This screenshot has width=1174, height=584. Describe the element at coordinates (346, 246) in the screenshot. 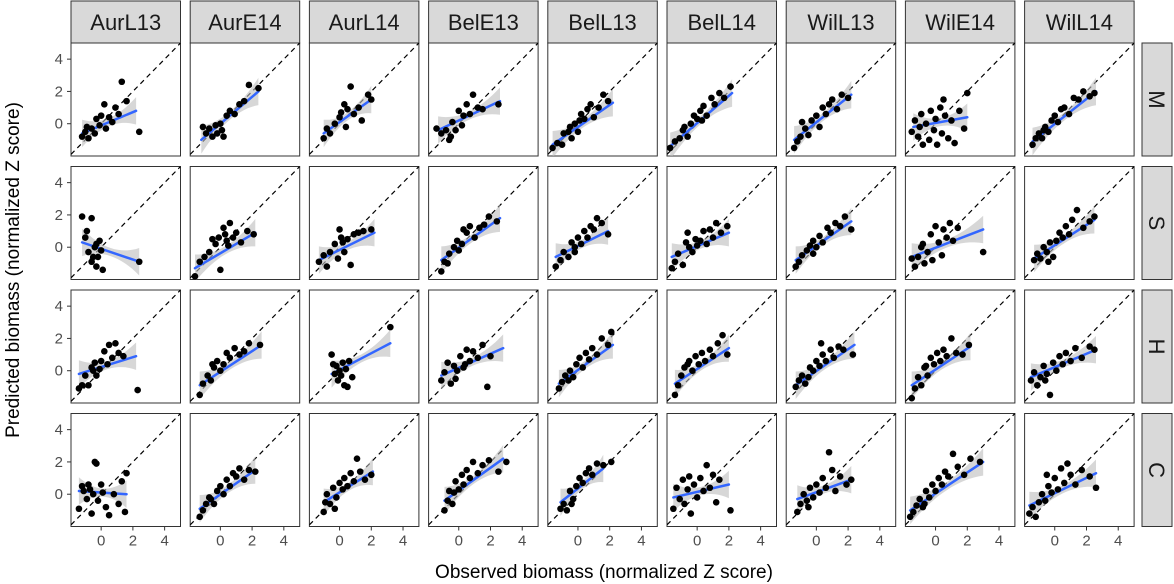

I see `regression-line` at that location.